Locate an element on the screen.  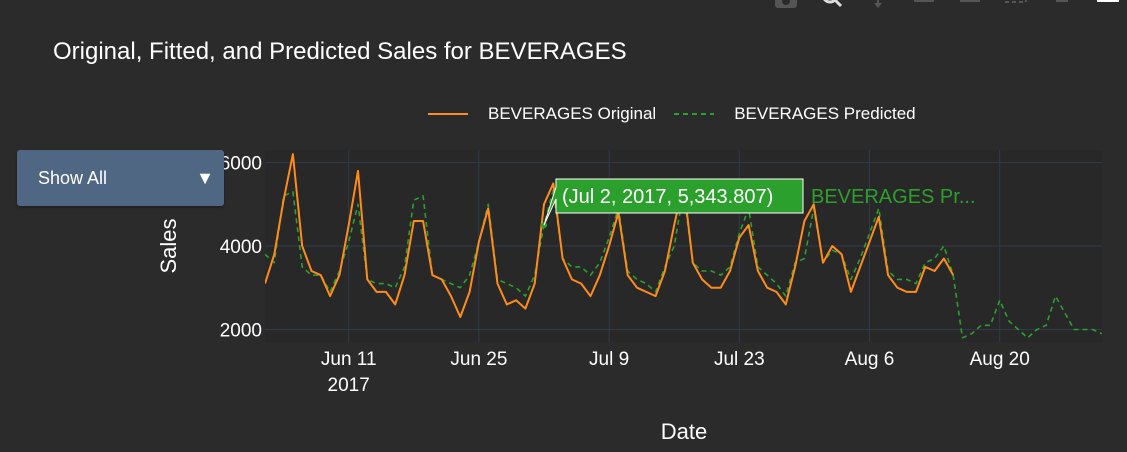
zoom-in-icon is located at coordinates (924, 5).